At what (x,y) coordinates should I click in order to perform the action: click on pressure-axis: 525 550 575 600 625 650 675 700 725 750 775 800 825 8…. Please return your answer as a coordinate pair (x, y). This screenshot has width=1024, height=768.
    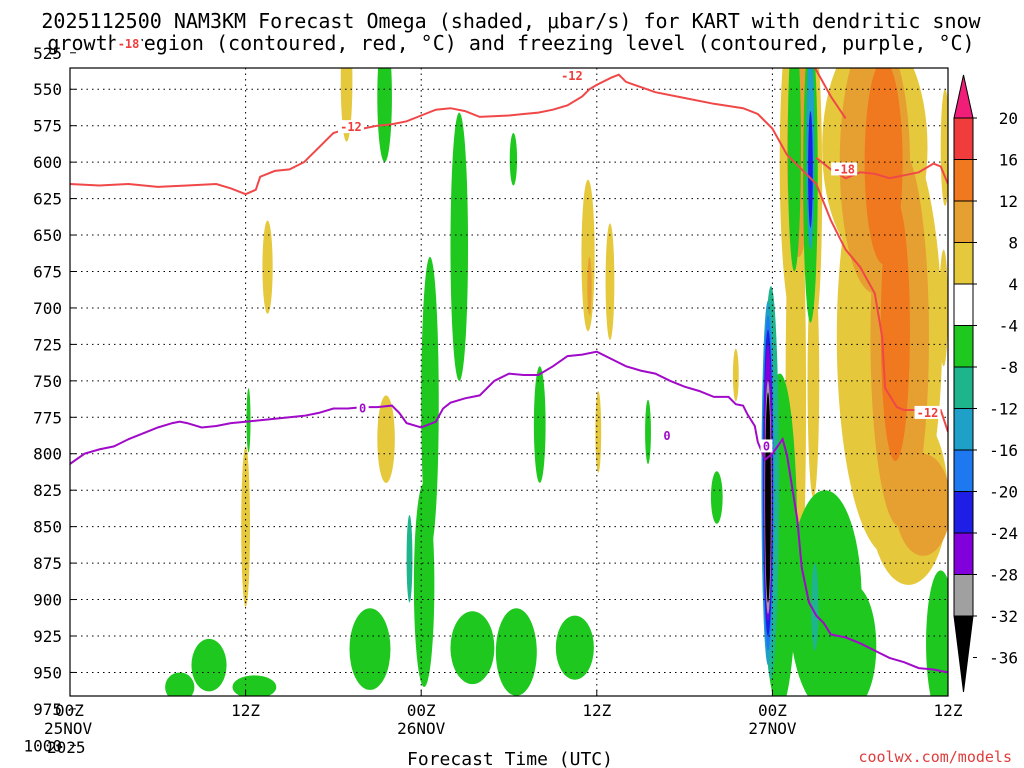
    Looking at the image, I should click on (49, 399).